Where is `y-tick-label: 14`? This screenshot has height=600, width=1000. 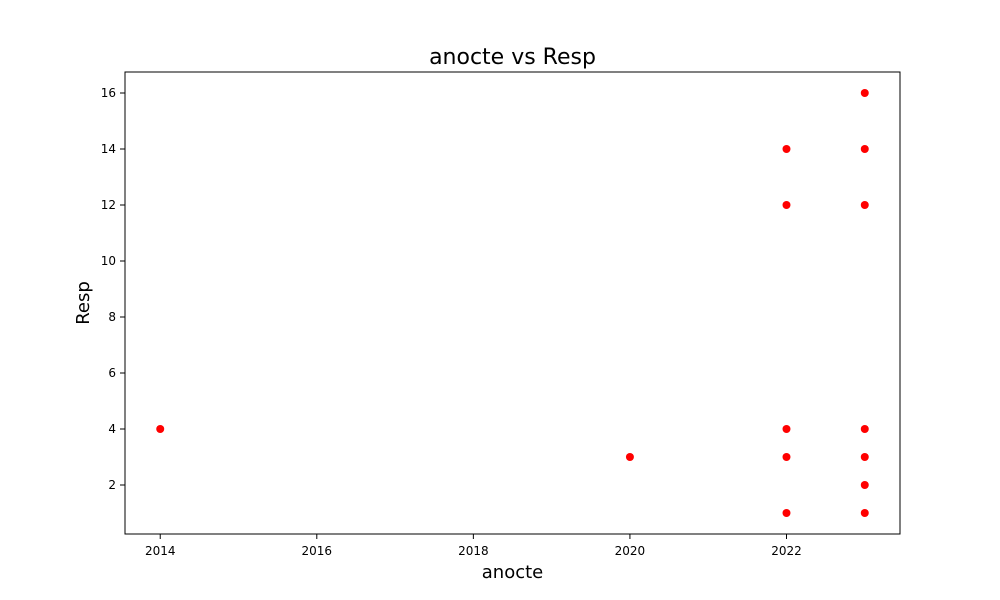
y-tick-label: 14 is located at coordinates (108, 149).